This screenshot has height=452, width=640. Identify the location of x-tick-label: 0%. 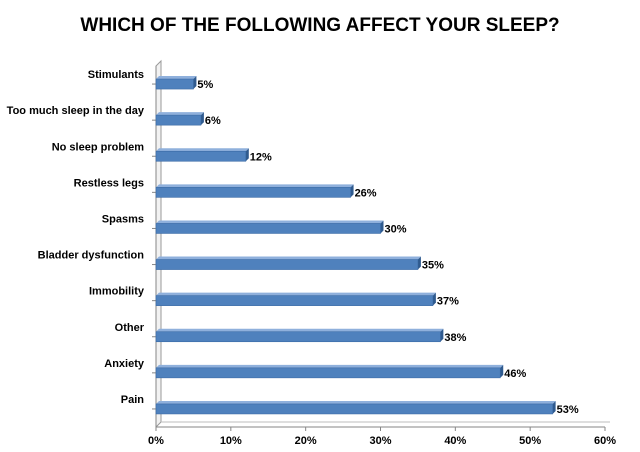
(156, 441).